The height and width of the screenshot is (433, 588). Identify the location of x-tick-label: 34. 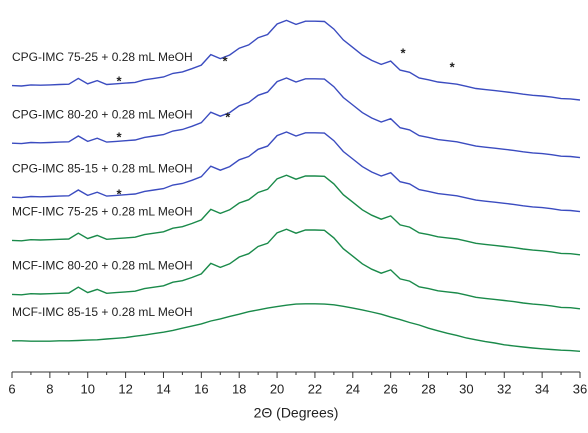
(542, 388).